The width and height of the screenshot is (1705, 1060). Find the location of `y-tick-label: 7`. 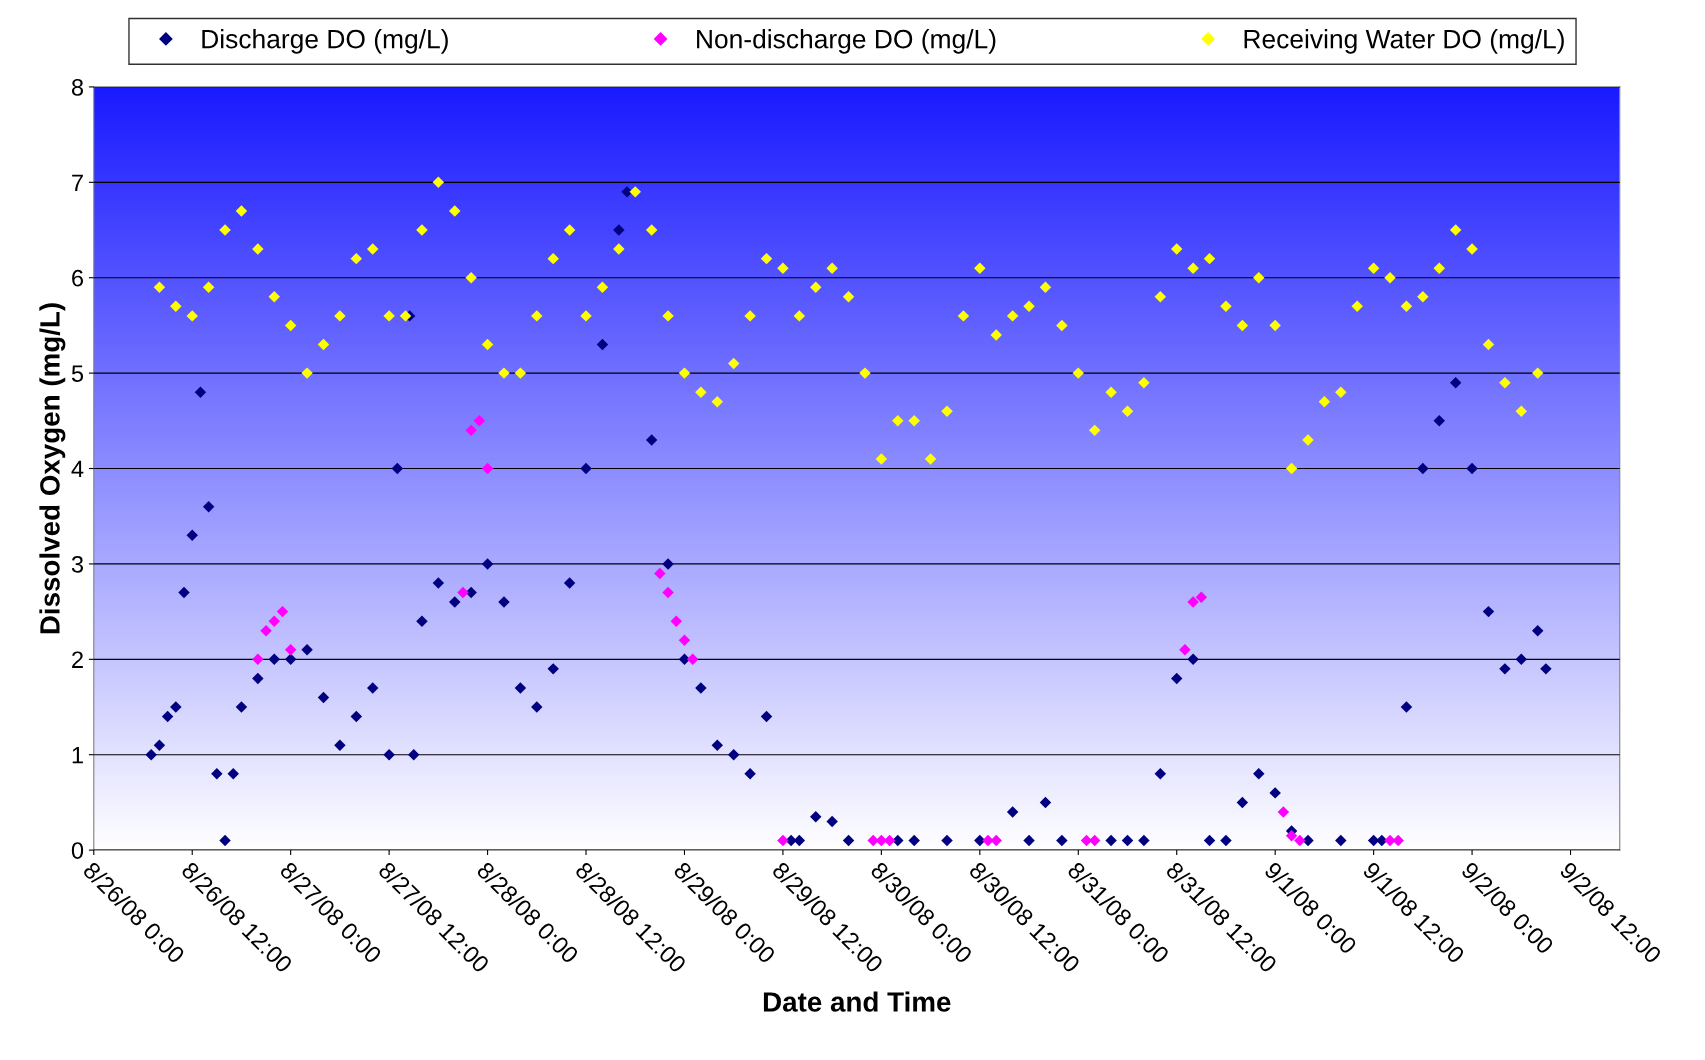

y-tick-label: 7 is located at coordinates (77, 182).